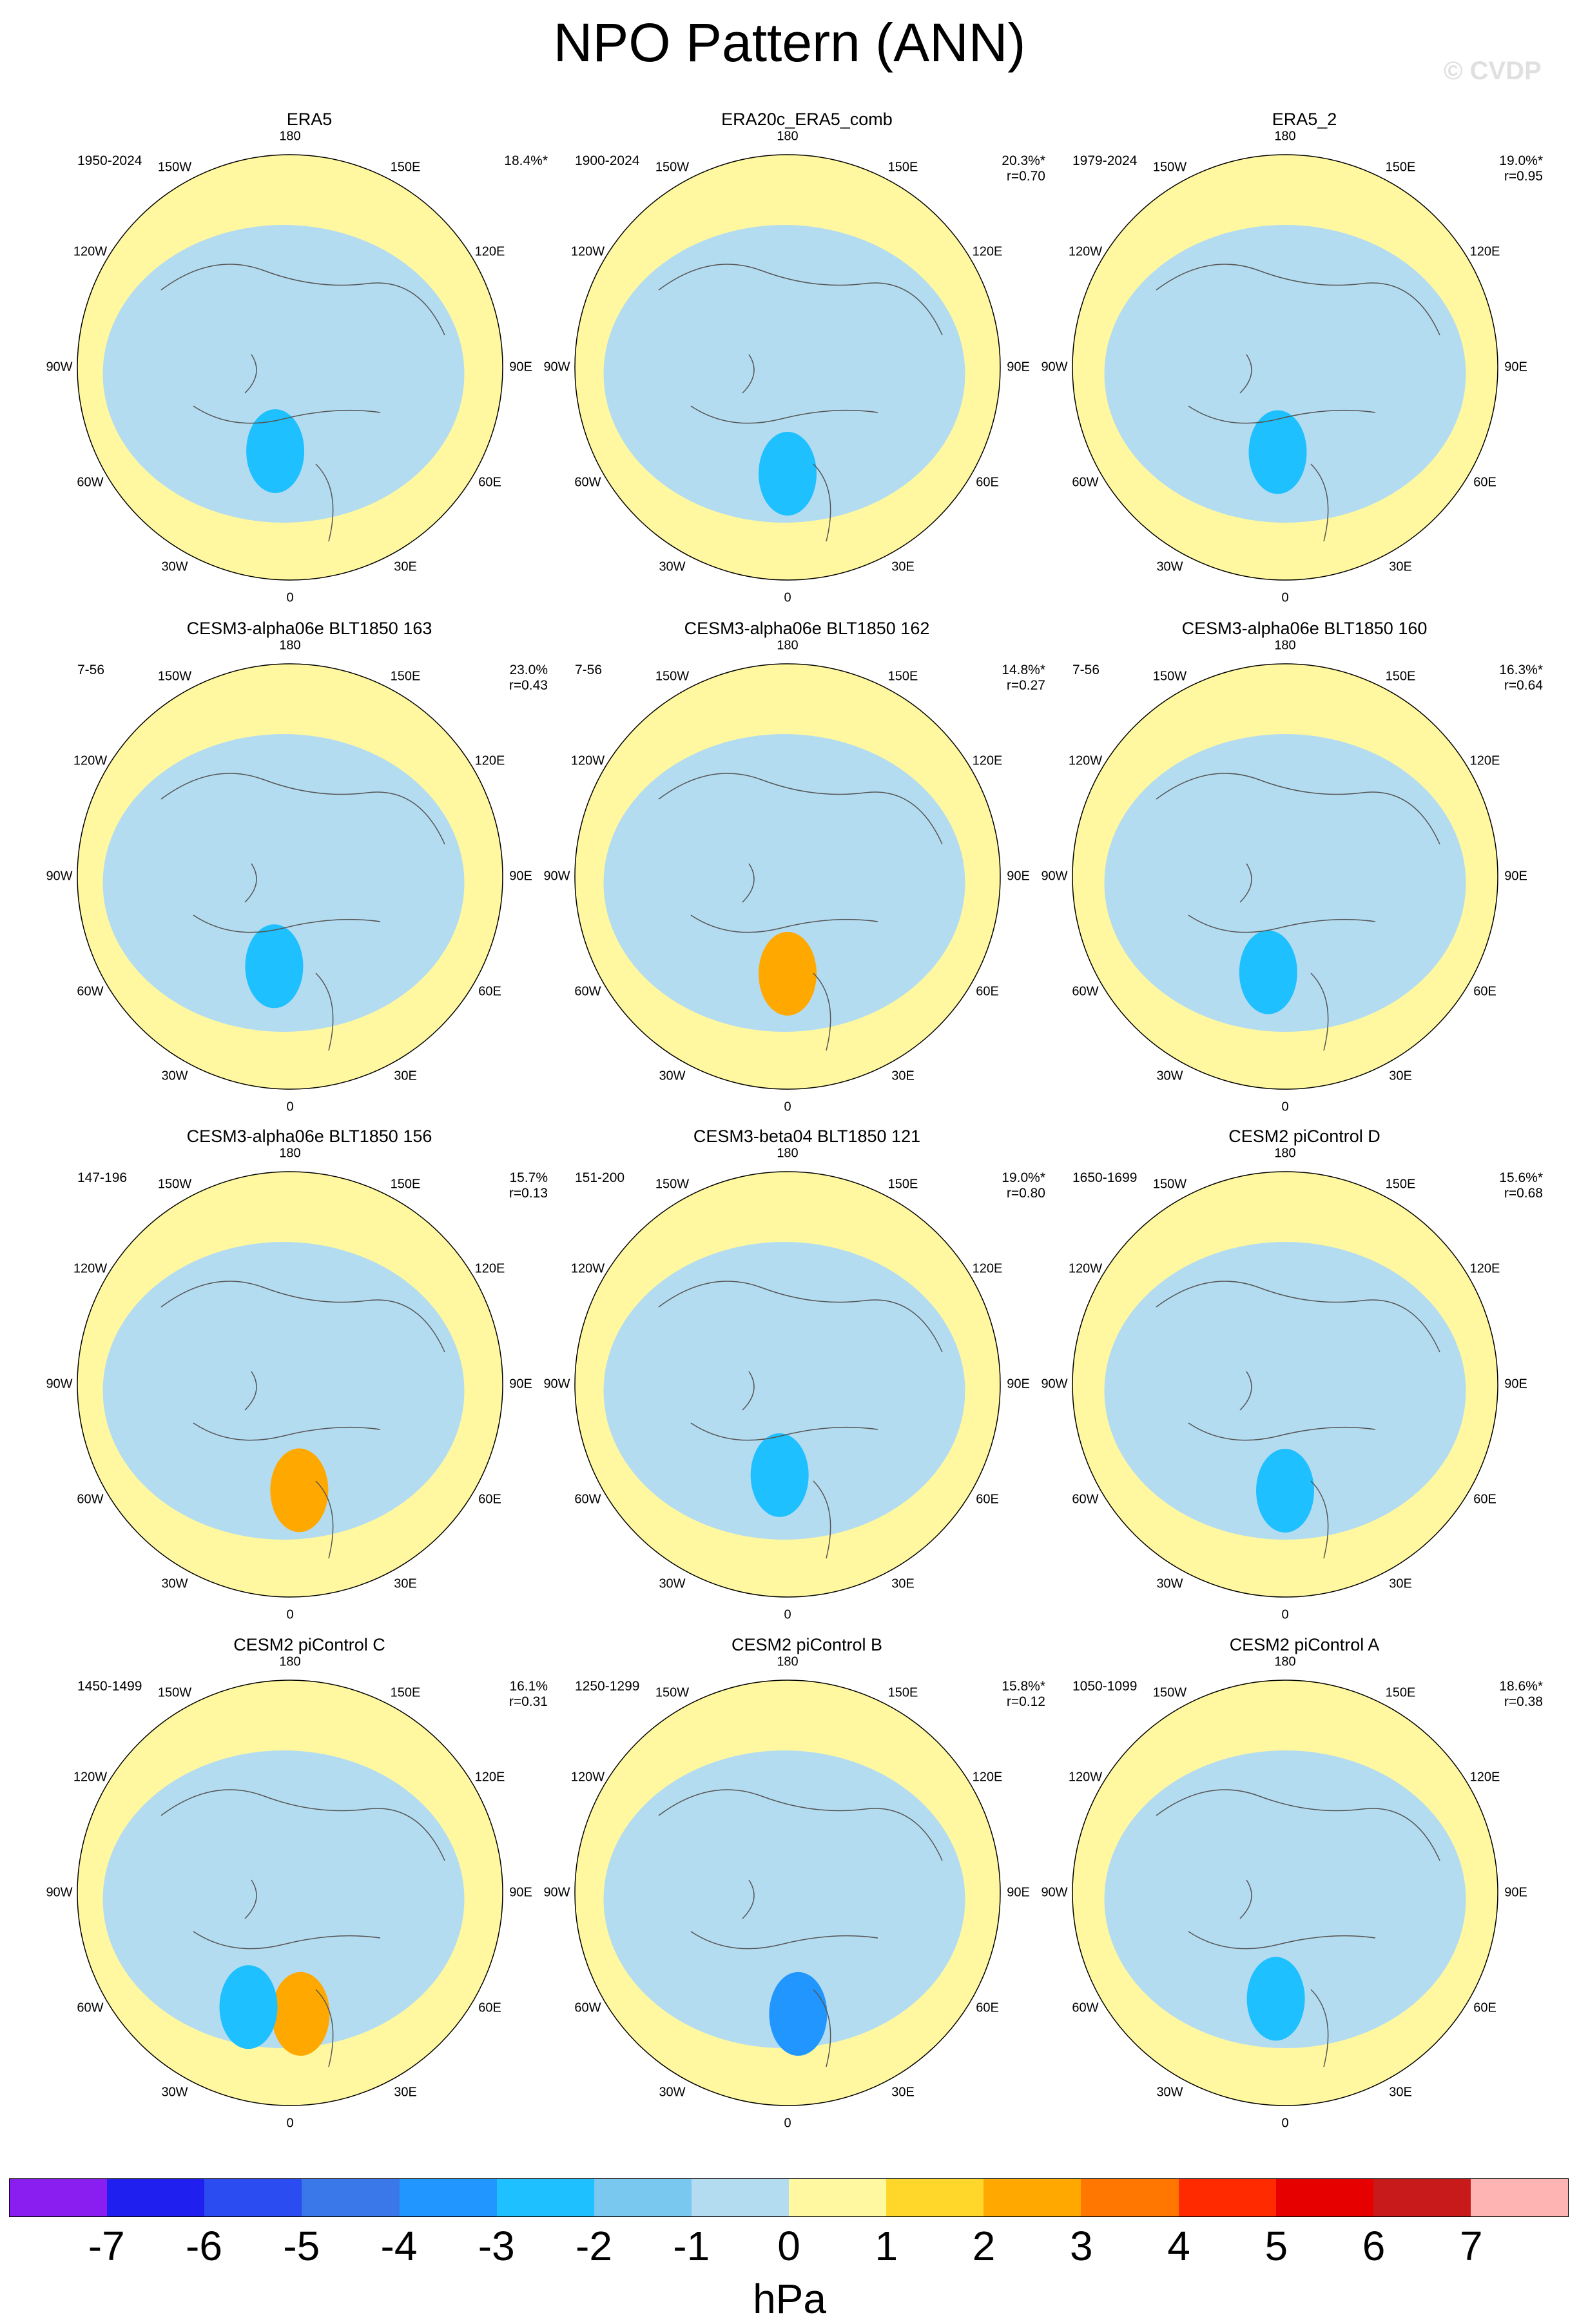 The width and height of the screenshot is (1579, 2324). Describe the element at coordinates (1523, 685) in the screenshot. I see `pattern-correlation: r=0.64` at that location.